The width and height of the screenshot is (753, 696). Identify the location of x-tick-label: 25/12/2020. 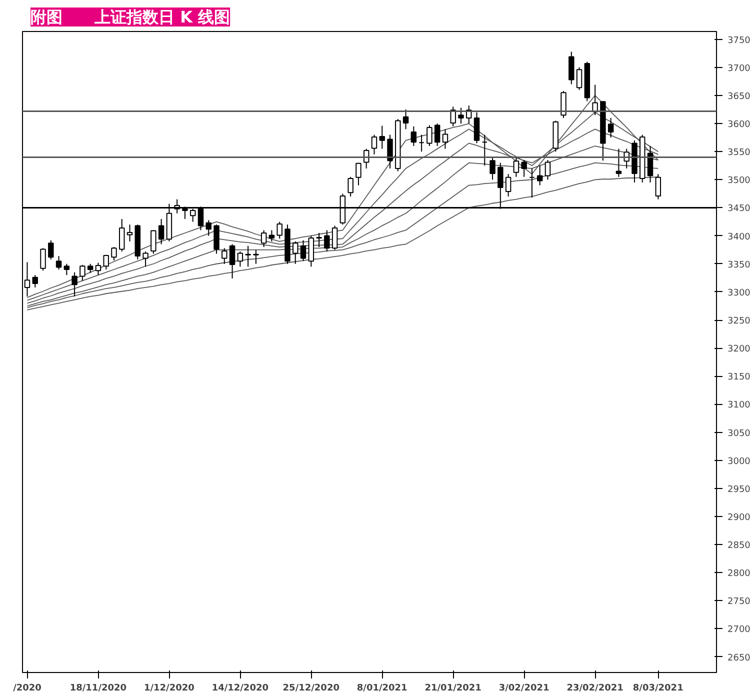
(311, 689).